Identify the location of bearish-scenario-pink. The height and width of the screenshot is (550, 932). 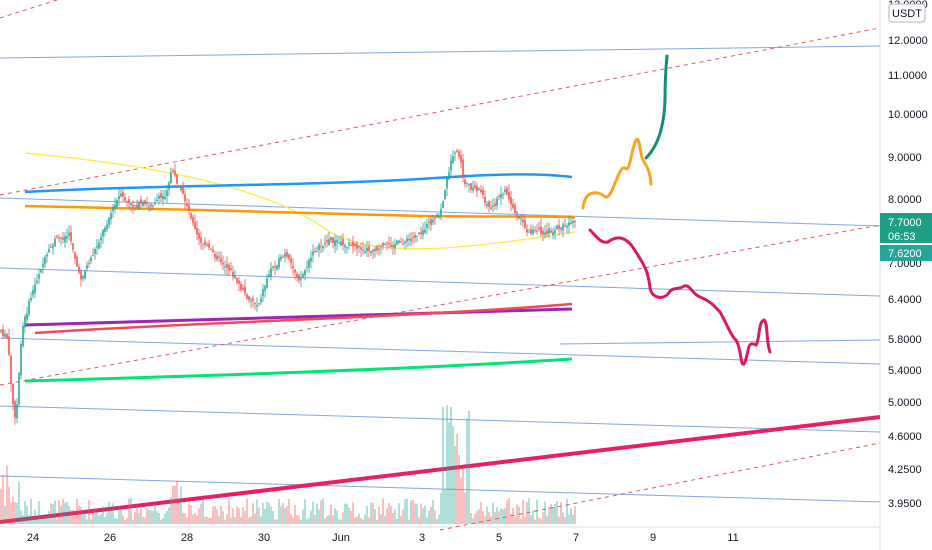
(680, 297).